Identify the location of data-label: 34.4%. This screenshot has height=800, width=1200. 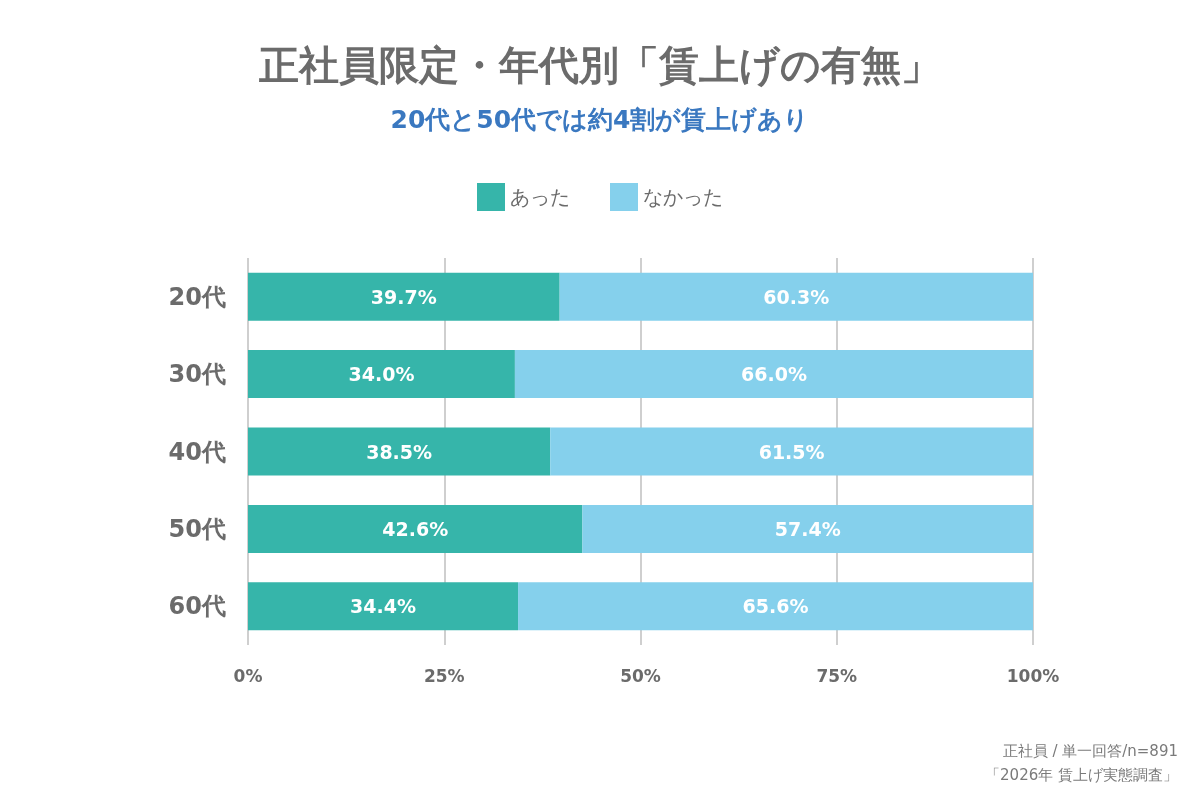
(383, 606).